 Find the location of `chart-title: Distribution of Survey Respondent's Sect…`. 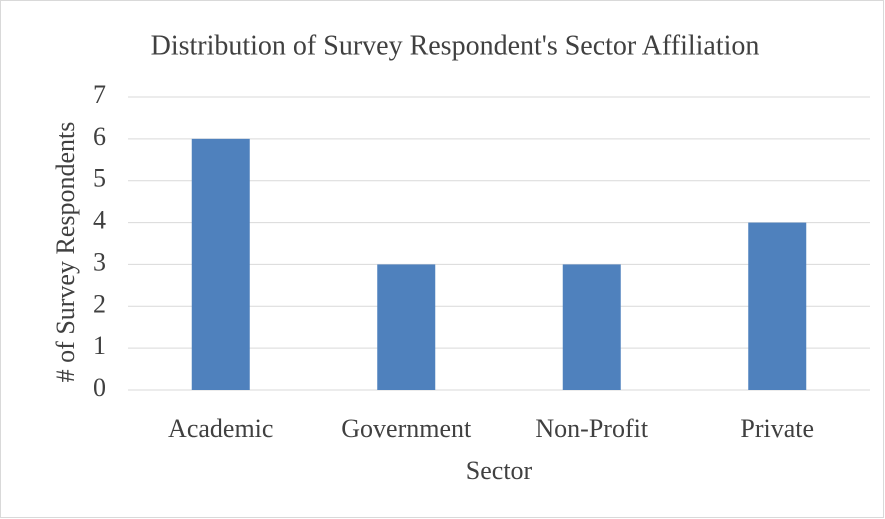

chart-title: Distribution of Survey Respondent's Sect… is located at coordinates (455, 45).